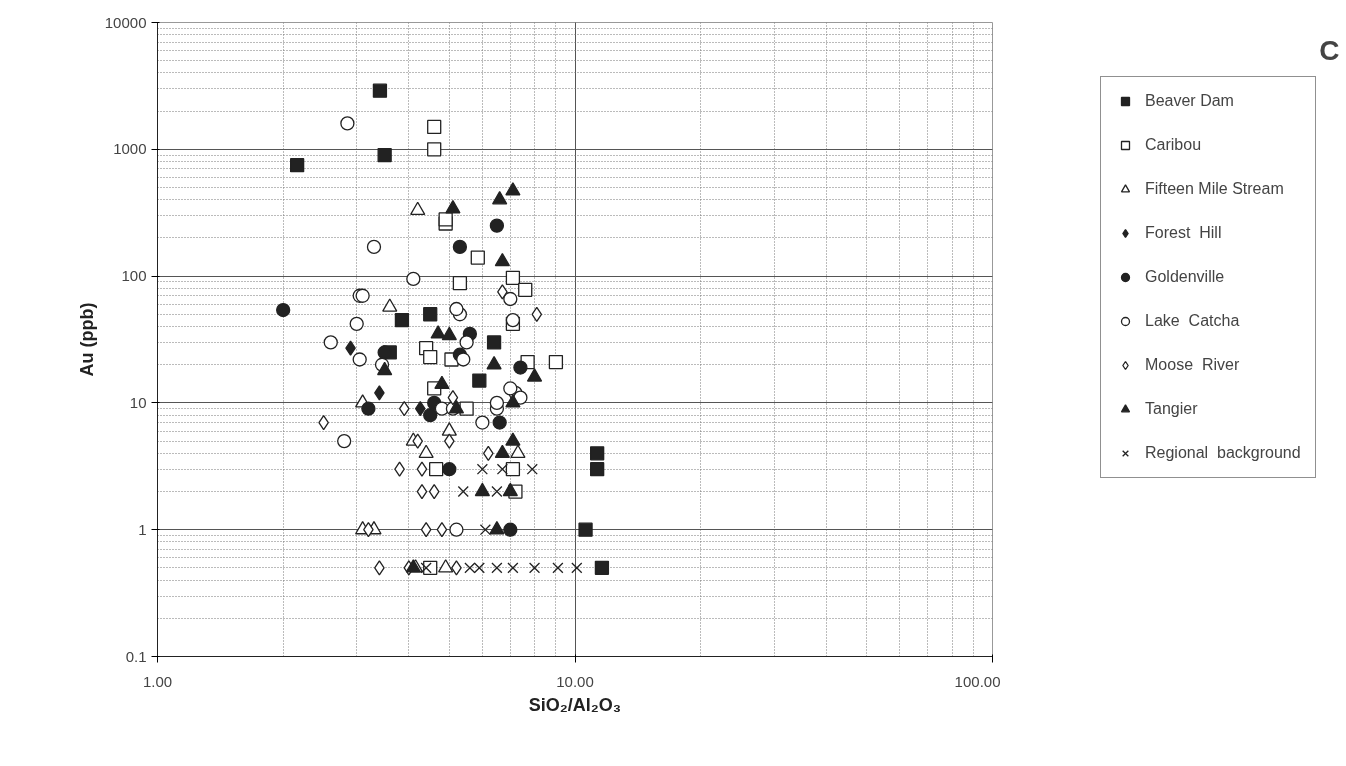 The height and width of the screenshot is (766, 1346). Describe the element at coordinates (157, 681) in the screenshot. I see `x-tick-label: 1.00` at that location.